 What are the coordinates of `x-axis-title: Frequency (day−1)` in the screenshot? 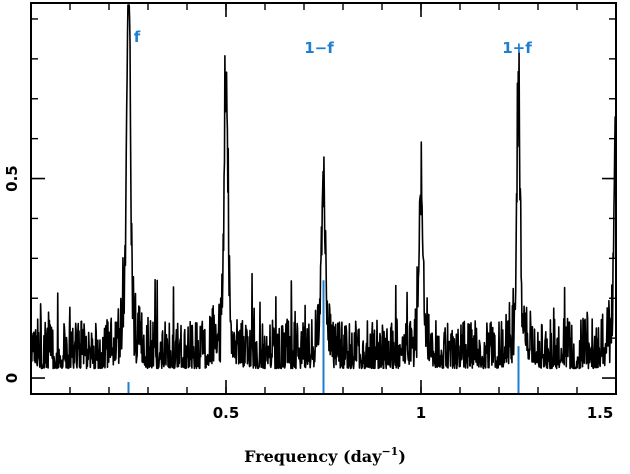 It's located at (325, 455).